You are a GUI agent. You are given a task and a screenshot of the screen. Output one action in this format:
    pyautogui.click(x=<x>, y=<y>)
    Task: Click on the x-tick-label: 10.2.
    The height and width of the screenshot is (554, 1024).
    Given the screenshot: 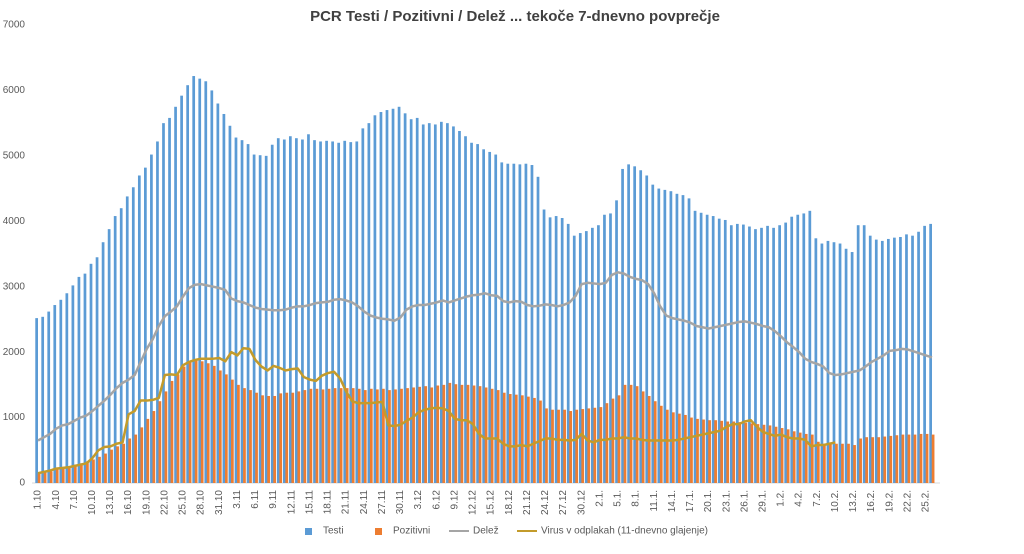 What is the action you would take?
    pyautogui.click(x=835, y=501)
    